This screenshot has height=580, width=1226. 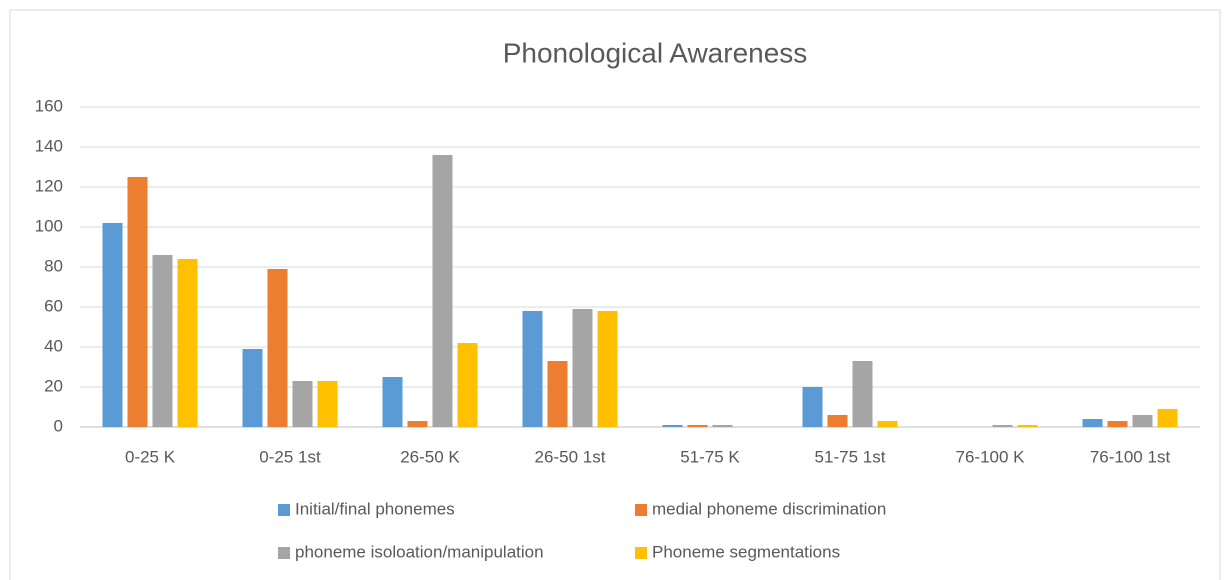 What do you see at coordinates (150, 456) in the screenshot?
I see `x-tick-label: 0-25 K` at bounding box center [150, 456].